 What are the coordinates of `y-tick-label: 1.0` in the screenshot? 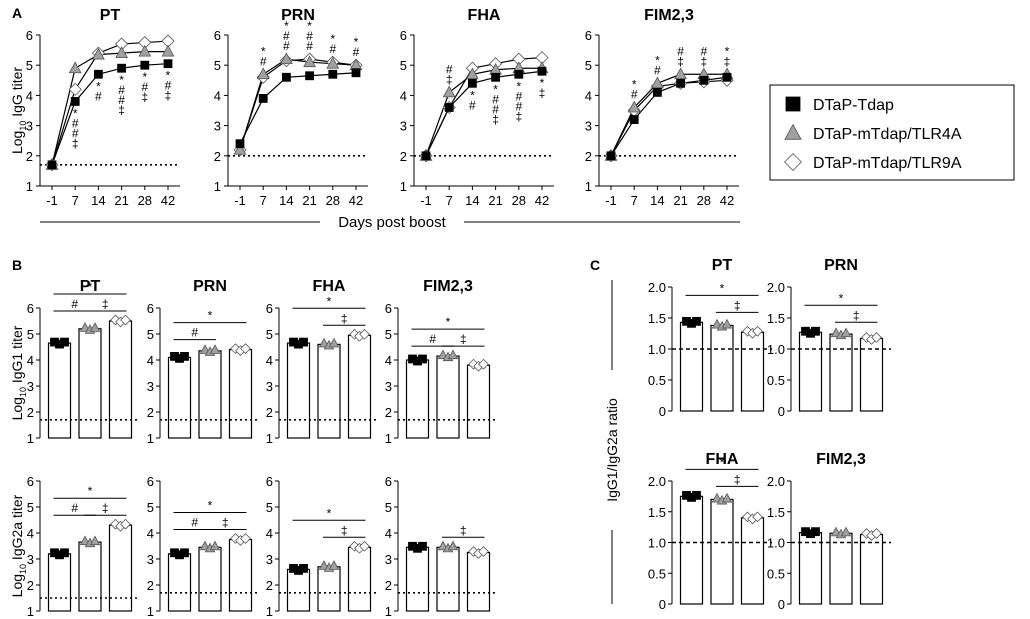 It's located at (776, 543).